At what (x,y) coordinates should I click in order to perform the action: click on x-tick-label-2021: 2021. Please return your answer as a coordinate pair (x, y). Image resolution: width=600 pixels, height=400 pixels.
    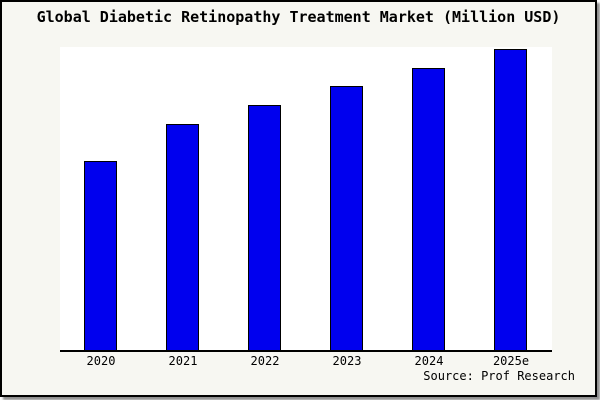
    Looking at the image, I should click on (183, 361).